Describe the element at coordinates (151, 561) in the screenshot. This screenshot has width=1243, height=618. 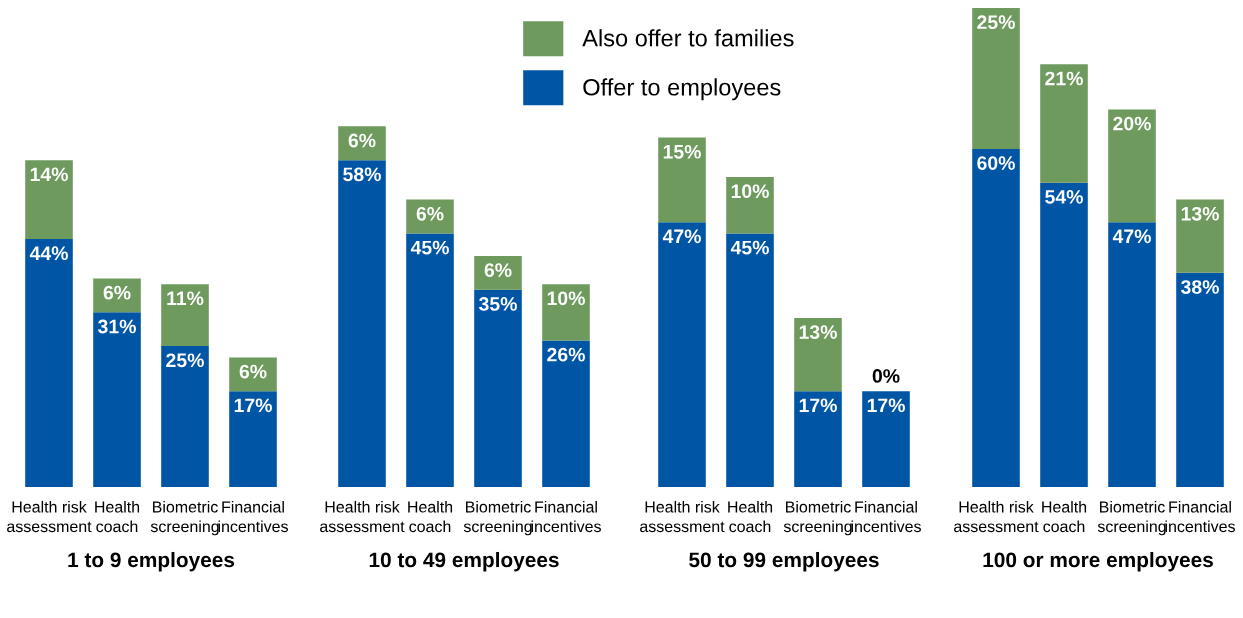
I see `x-axis-title: 1 to 9 employees` at that location.